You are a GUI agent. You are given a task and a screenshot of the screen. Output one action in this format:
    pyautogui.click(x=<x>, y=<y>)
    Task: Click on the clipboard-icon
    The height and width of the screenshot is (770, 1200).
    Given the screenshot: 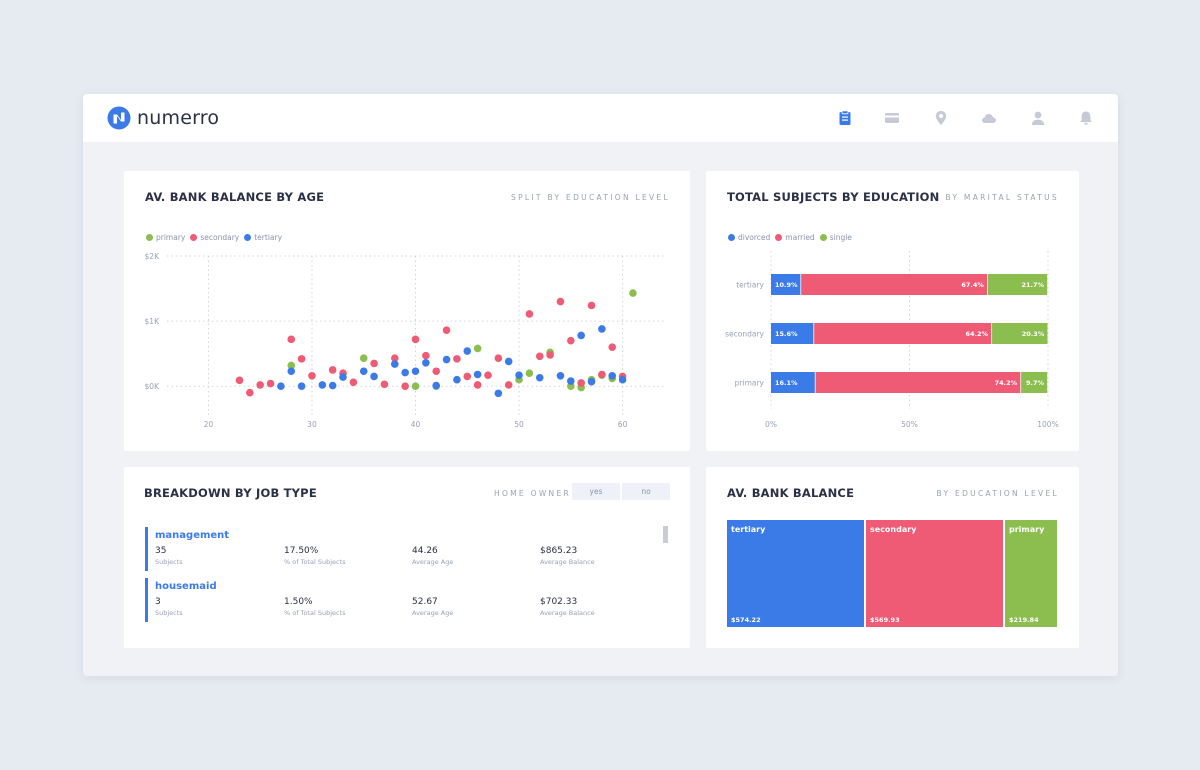 What is the action you would take?
    pyautogui.click(x=845, y=118)
    